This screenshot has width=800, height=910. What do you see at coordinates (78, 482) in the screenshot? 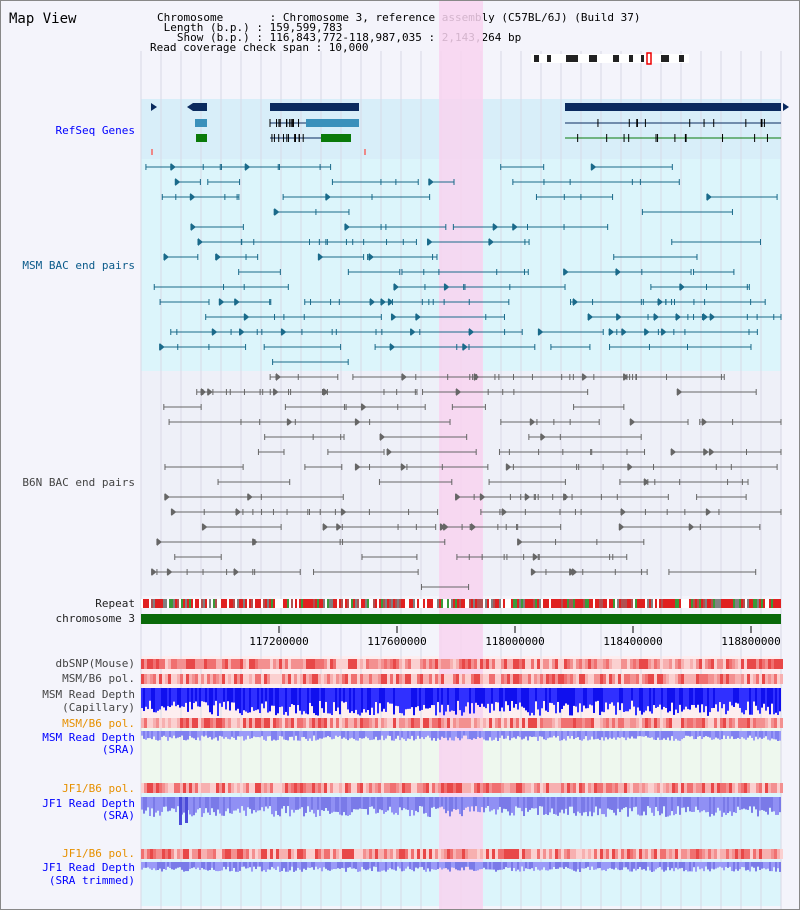
I see `label-b6n-bac: B6N BAC end pairs` at bounding box center [78, 482].